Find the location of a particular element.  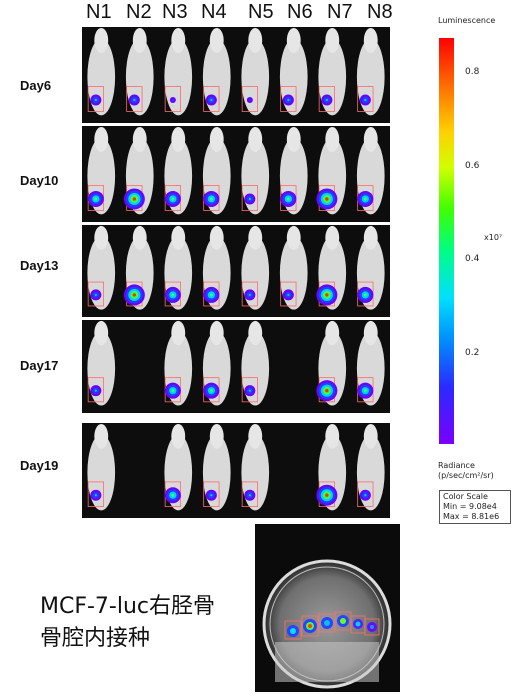

column-header-n5: N5 is located at coordinates (261, 12).